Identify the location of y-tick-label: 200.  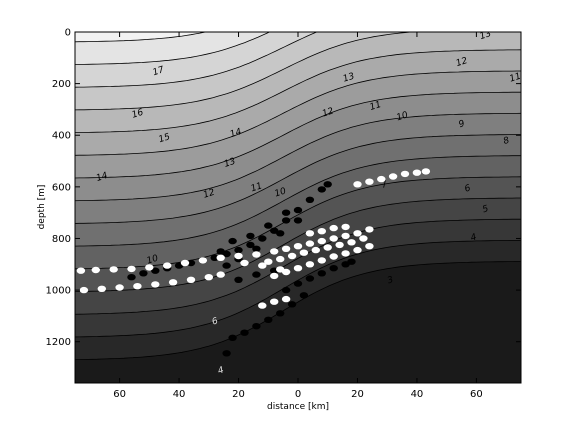
(61, 84).